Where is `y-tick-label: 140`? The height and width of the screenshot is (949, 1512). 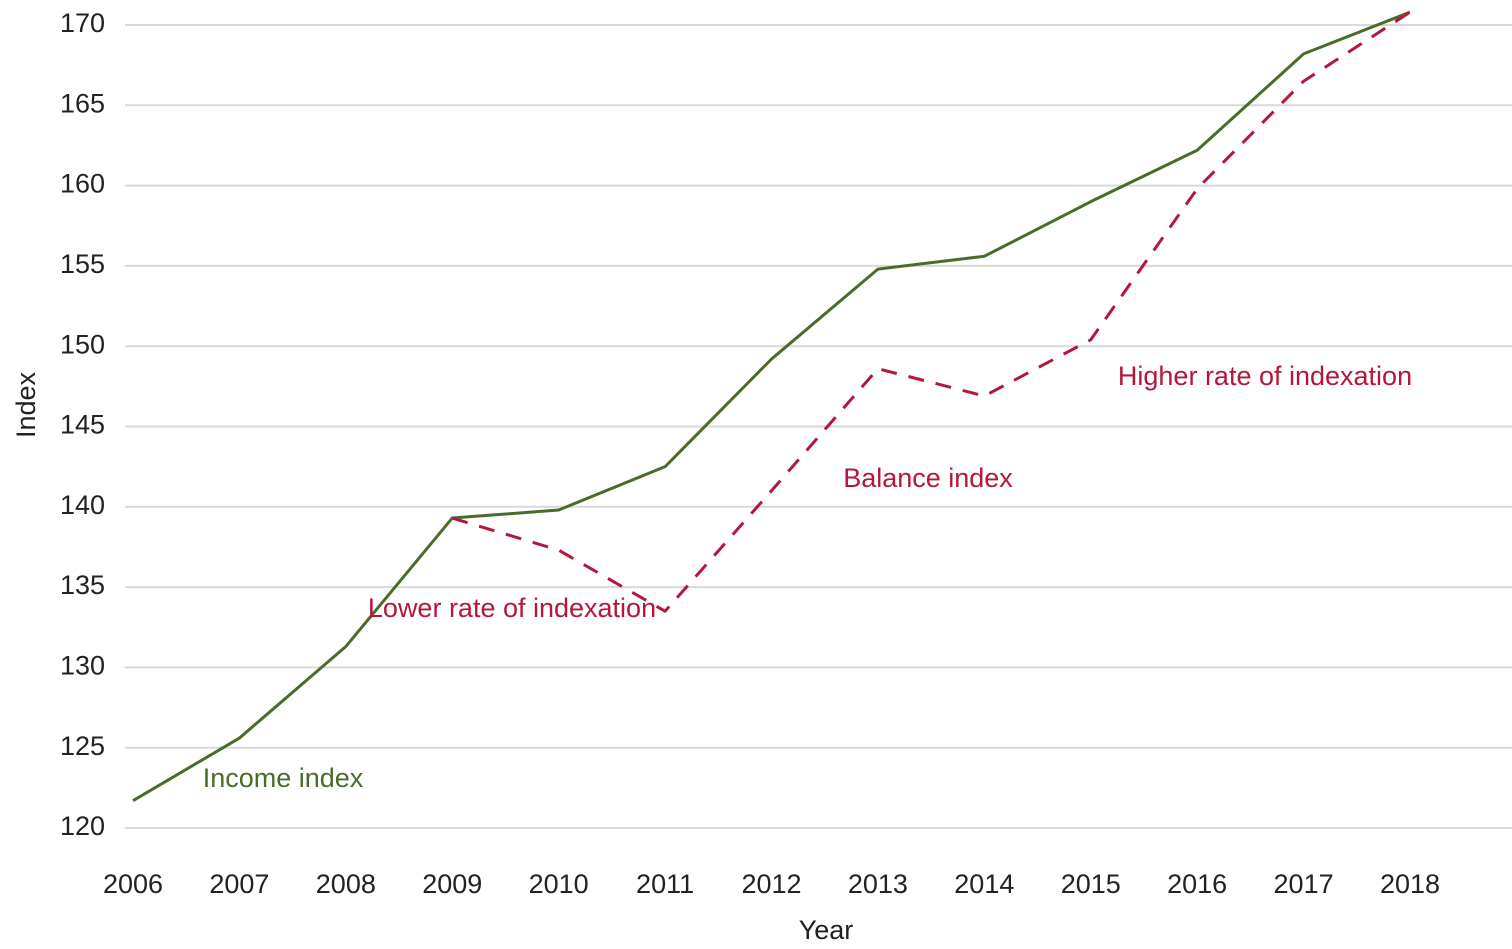
y-tick-label: 140 is located at coordinates (82, 505).